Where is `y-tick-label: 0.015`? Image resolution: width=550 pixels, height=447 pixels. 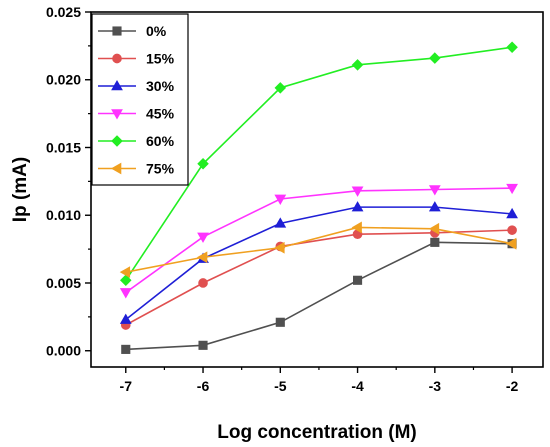 y-tick-label: 0.015 is located at coordinates (63, 147).